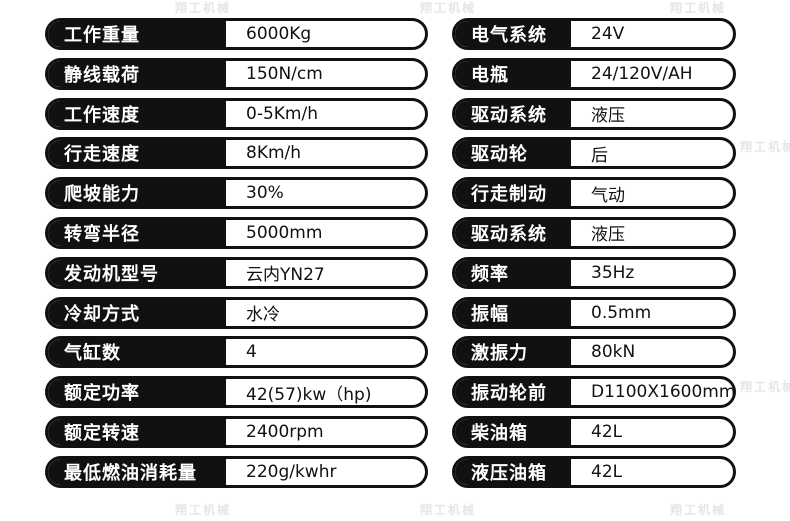  What do you see at coordinates (137, 392) in the screenshot?
I see `spec-label: 额定功率` at bounding box center [137, 392].